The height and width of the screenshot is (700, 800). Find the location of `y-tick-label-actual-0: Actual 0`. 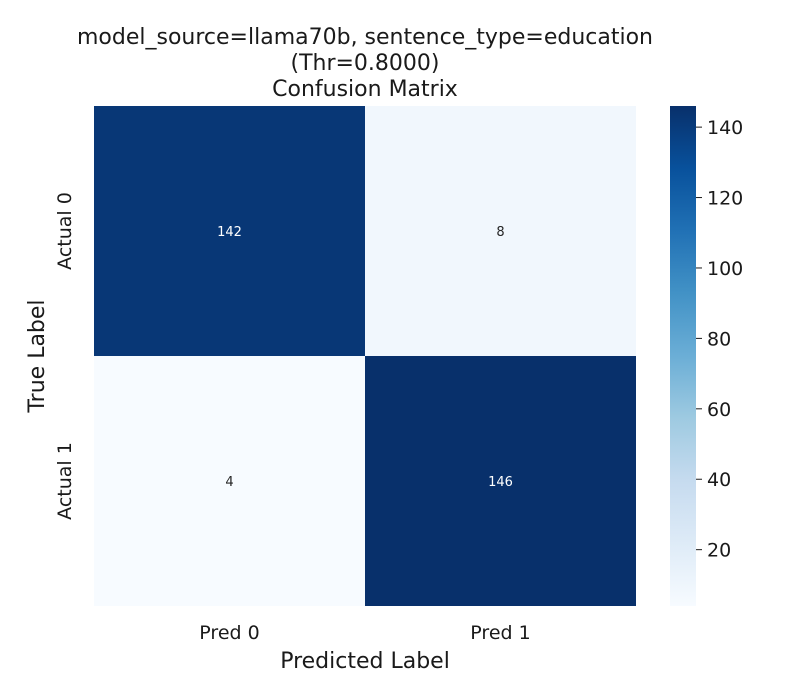

y-tick-label-actual-0: Actual 0 is located at coordinates (65, 231).